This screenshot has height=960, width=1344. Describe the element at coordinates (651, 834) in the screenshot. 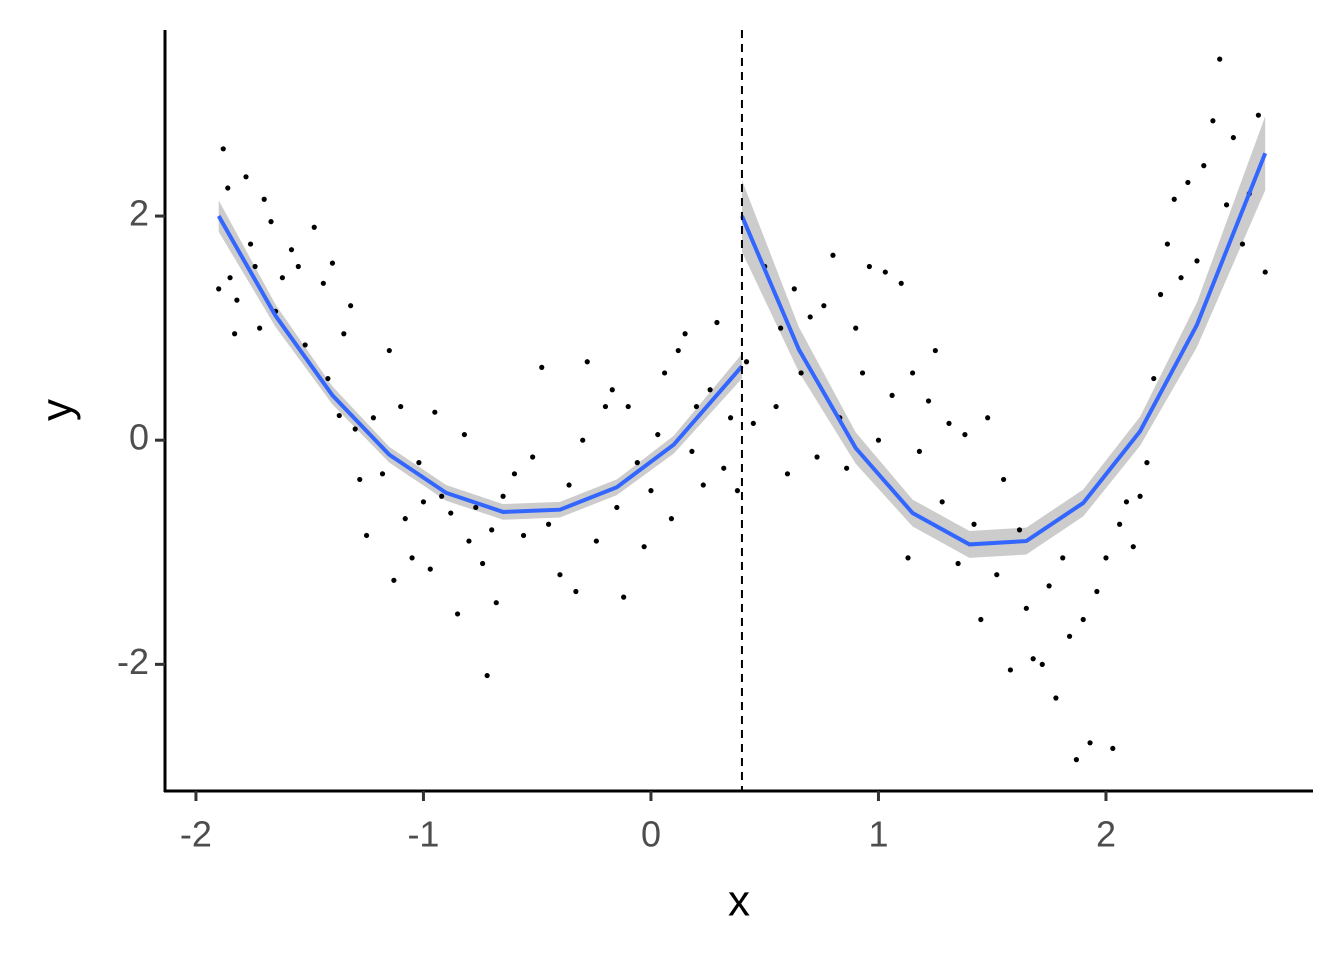

I see `x-tick-label: 0` at that location.